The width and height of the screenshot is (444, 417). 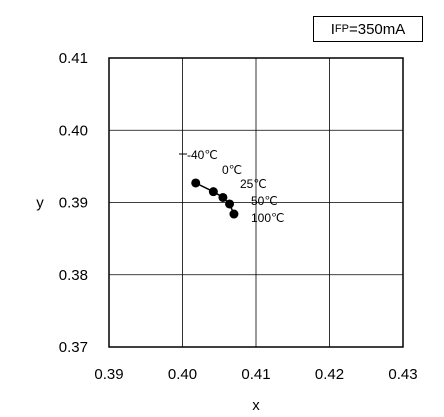 What do you see at coordinates (182, 374) in the screenshot?
I see `x-tick-label: 0.40` at bounding box center [182, 374].